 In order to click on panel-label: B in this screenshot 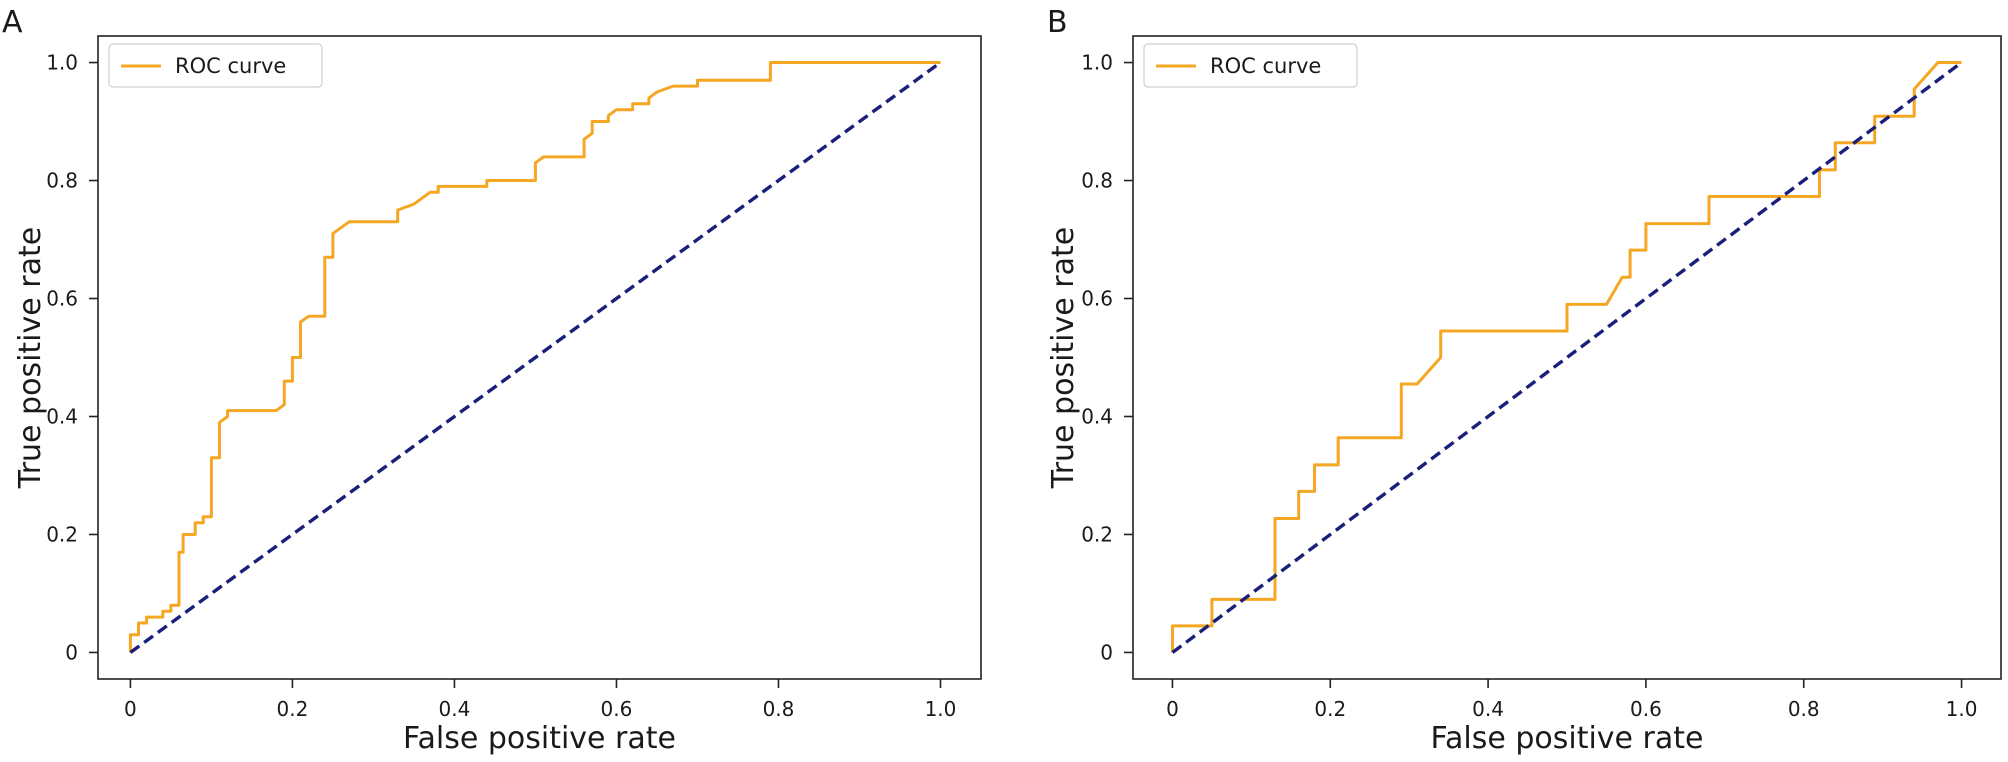, I will do `click(1057, 22)`.